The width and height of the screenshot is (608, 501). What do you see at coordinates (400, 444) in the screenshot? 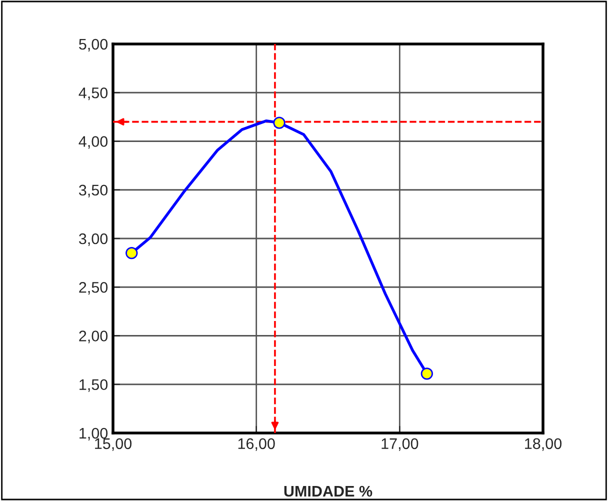
I see `x-tick-label: 17,00` at bounding box center [400, 444].